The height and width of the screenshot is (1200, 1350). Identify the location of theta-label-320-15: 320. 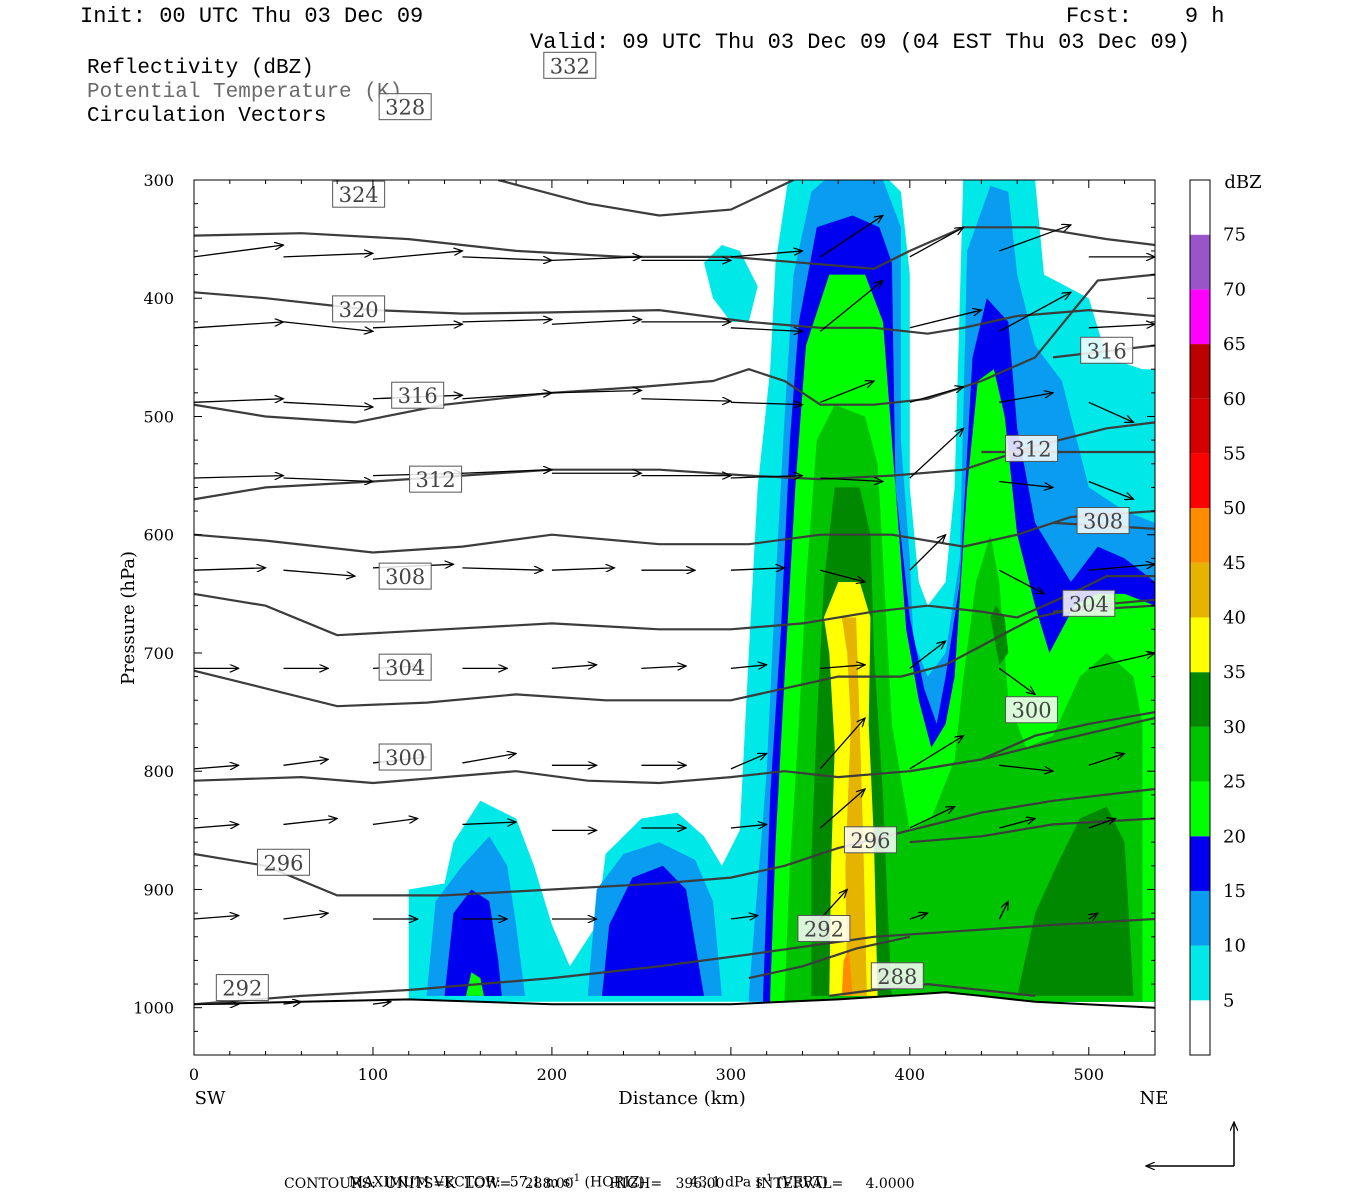
(359, 309).